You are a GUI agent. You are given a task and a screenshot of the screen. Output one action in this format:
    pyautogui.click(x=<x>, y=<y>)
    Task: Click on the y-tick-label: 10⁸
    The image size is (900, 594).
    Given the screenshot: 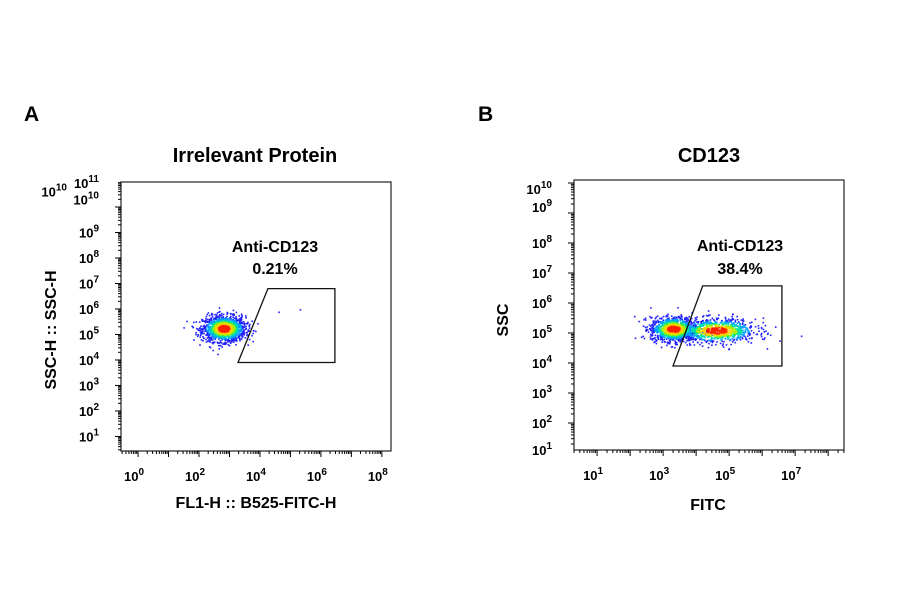 What is the action you would take?
    pyautogui.click(x=89, y=257)
    